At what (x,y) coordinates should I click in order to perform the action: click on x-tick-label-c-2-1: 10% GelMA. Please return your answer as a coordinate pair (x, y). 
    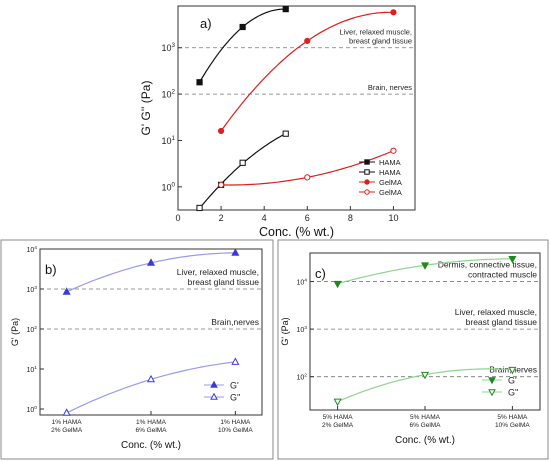
    Looking at the image, I should click on (512, 425).